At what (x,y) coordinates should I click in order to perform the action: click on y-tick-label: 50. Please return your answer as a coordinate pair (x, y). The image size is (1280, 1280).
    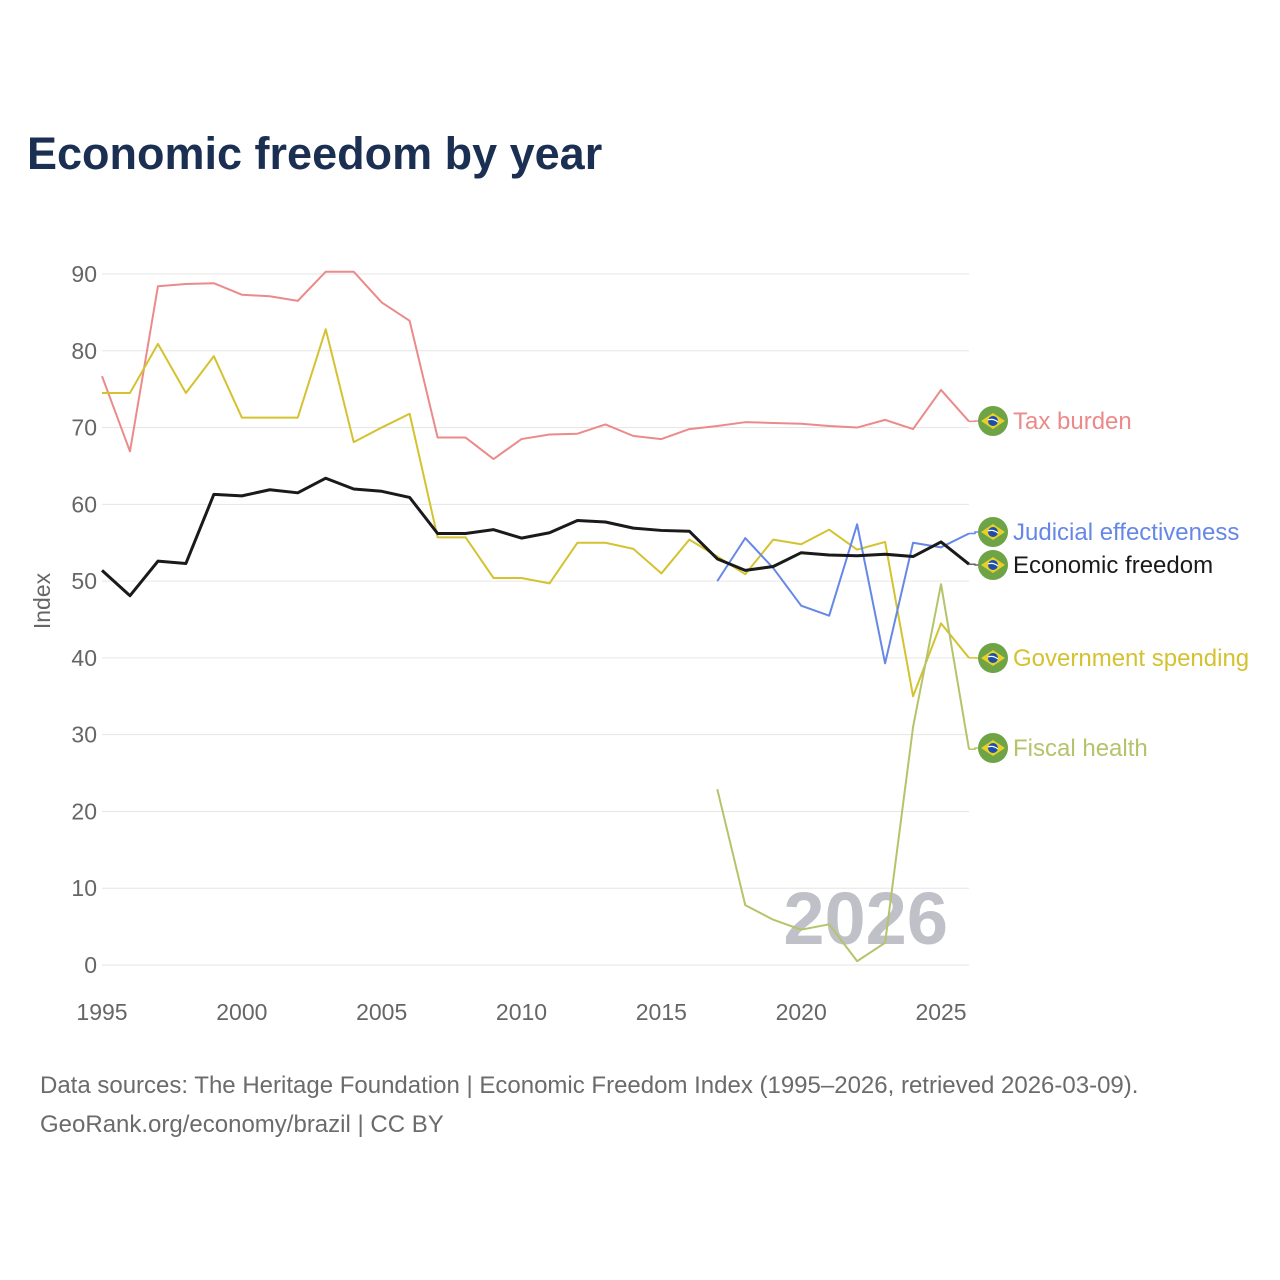
    Looking at the image, I should click on (84, 581).